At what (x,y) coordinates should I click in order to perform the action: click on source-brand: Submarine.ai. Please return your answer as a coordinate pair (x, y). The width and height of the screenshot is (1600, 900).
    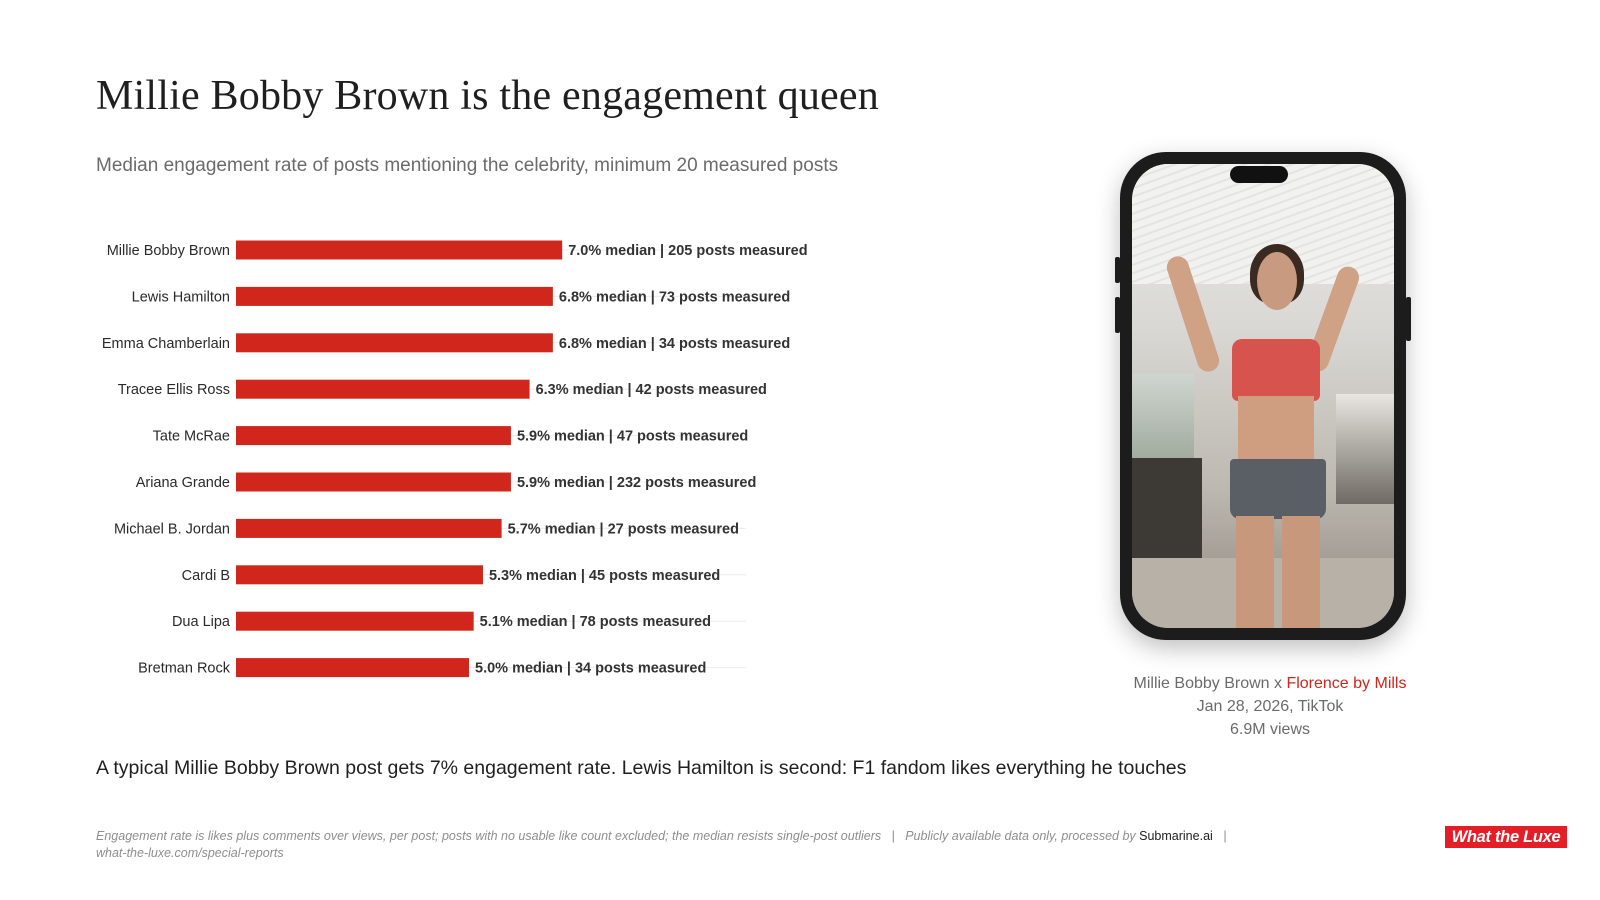
    Looking at the image, I should click on (1176, 836).